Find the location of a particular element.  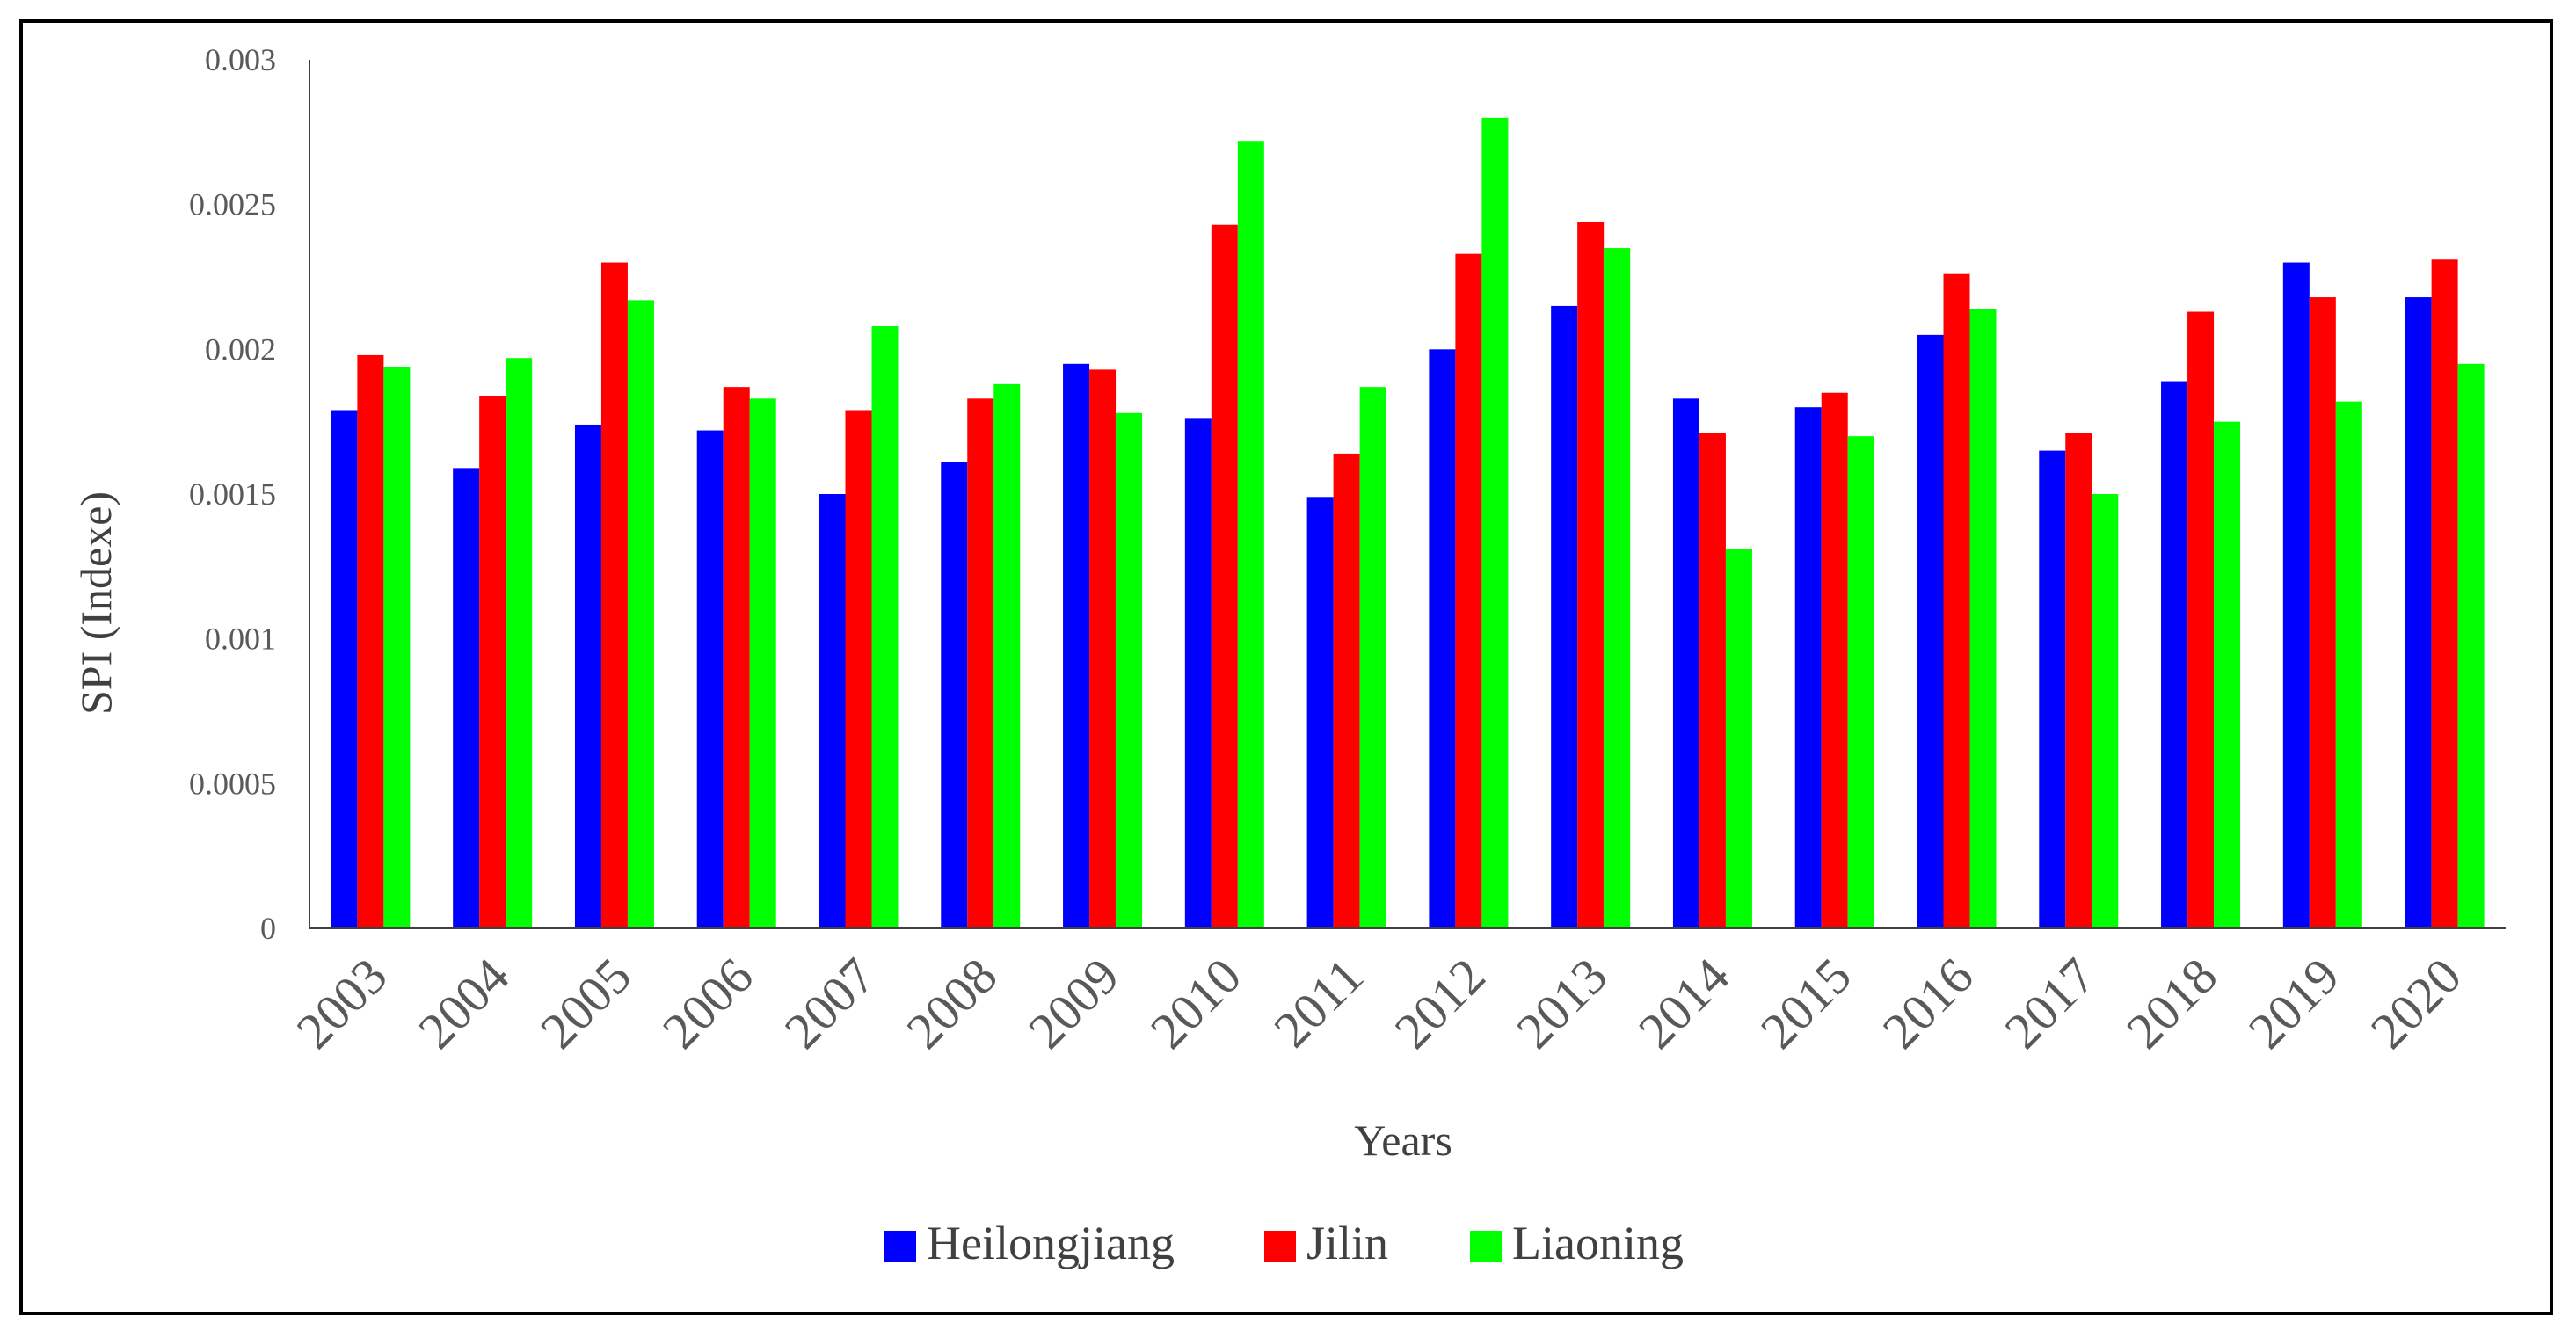

bar-liaoning-2003 is located at coordinates (397, 647).